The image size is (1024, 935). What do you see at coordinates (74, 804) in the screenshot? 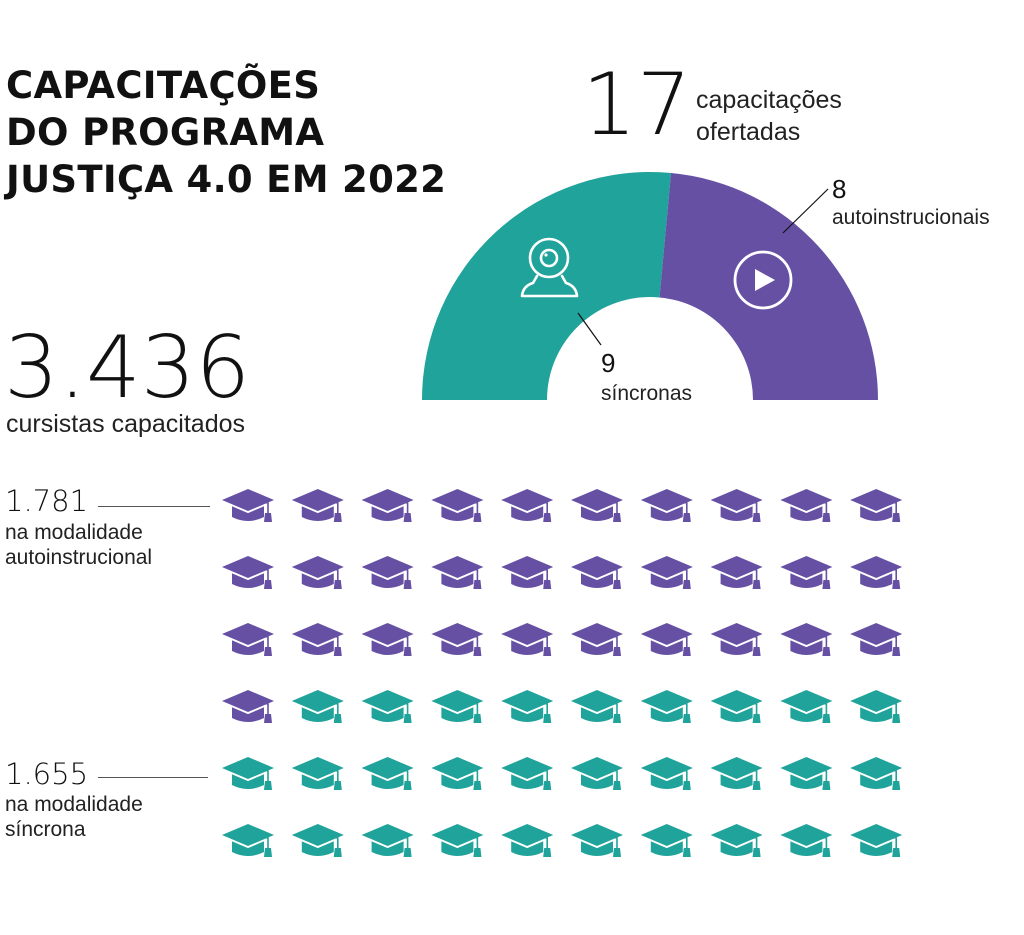
I see `synchronous-group-label-line-1: na modalidade` at bounding box center [74, 804].